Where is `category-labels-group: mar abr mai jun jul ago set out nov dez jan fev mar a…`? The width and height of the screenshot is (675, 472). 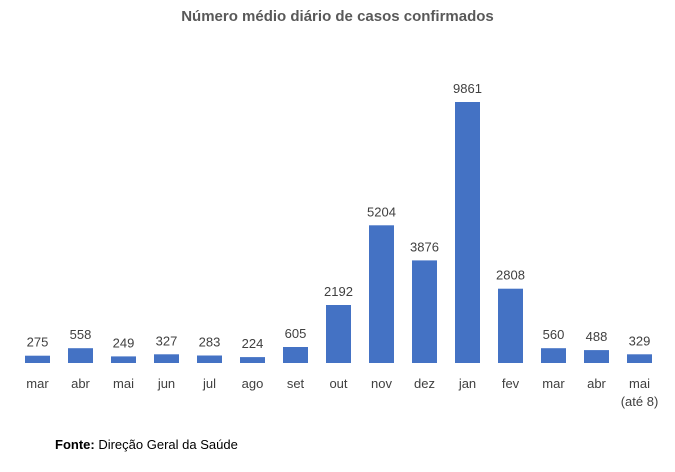
category-labels-group: mar abr mai jun jul ago set out nov dez jan fev mar a… is located at coordinates (342, 392).